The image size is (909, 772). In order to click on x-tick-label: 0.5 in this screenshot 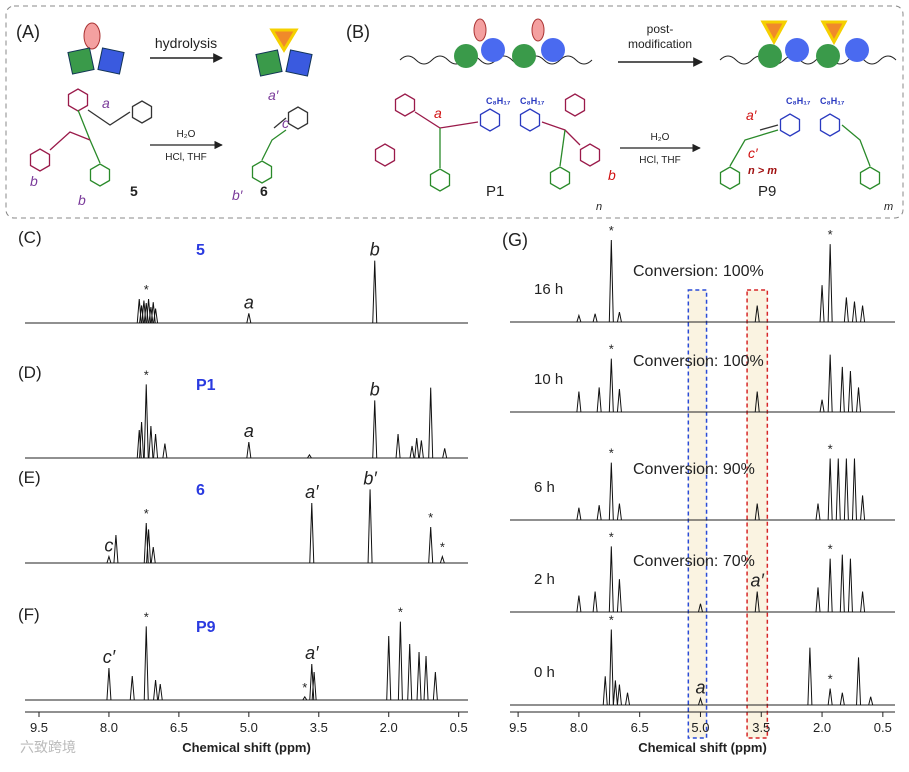, I will do `click(883, 727)`.